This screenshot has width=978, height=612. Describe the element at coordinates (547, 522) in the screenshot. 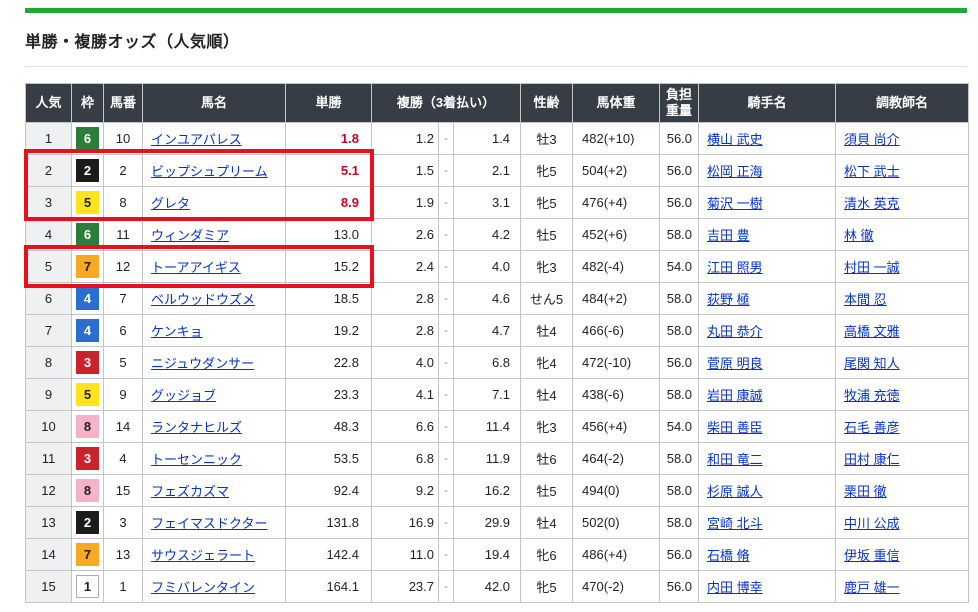

I see `sex-age-cell: 牡4` at that location.